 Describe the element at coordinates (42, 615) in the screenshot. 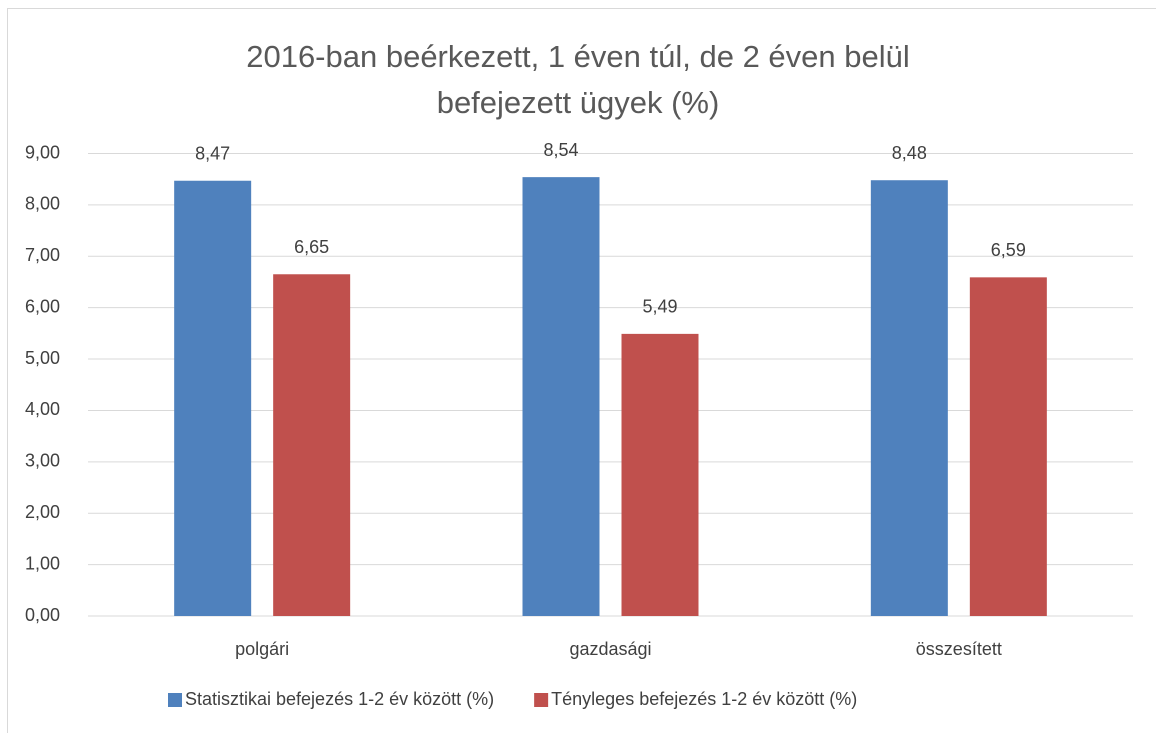

I see `y-tick-label: 0,00` at that location.